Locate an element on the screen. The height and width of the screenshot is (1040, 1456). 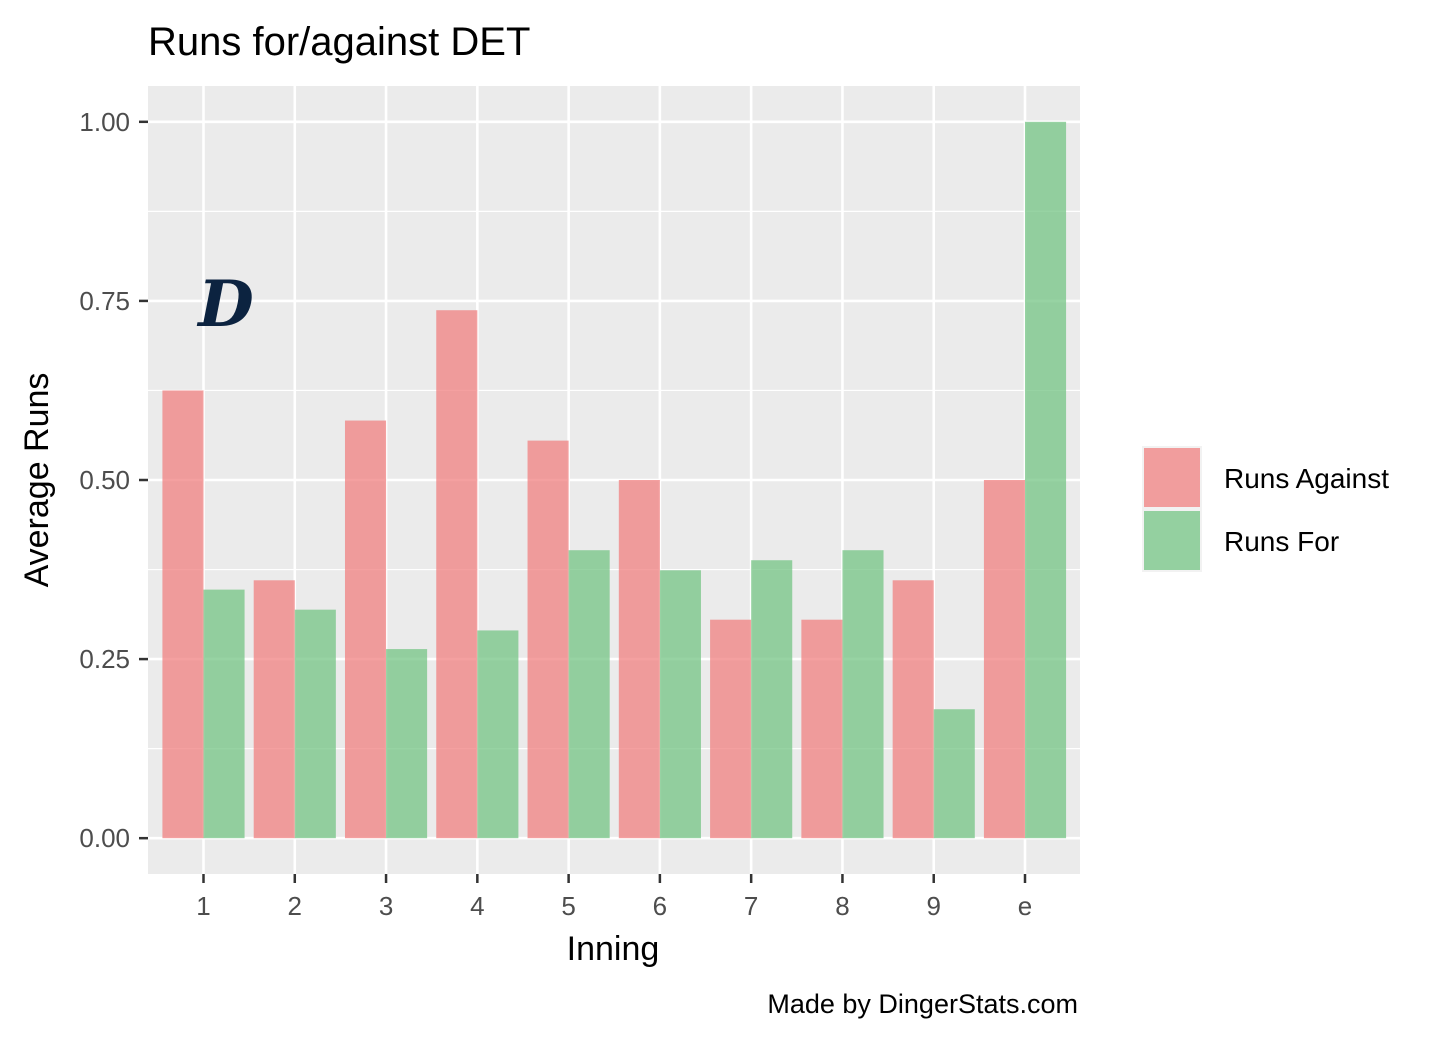
x-axis: 1 2 3 4 5 6 7 8 9 e is located at coordinates (614, 897).